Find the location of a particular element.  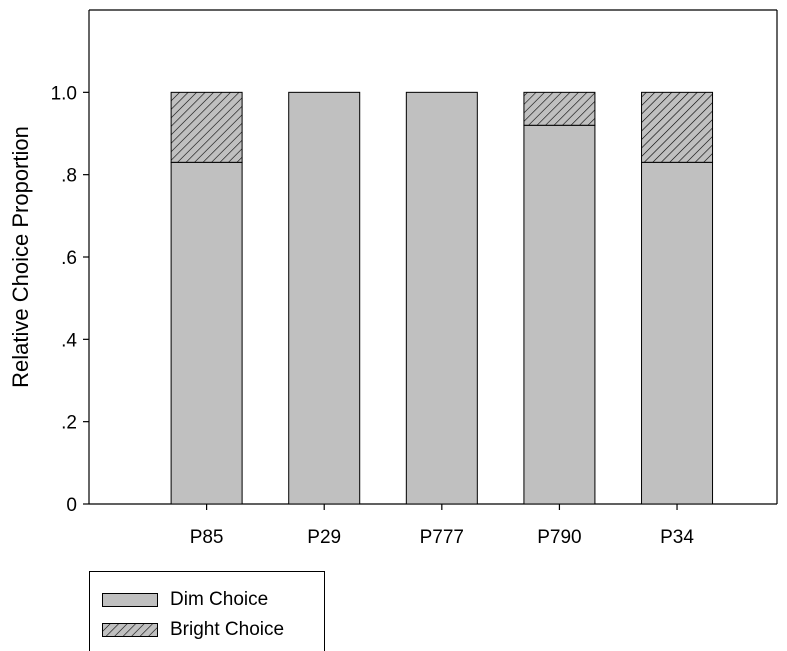

bar-bright-p790 is located at coordinates (559, 108).